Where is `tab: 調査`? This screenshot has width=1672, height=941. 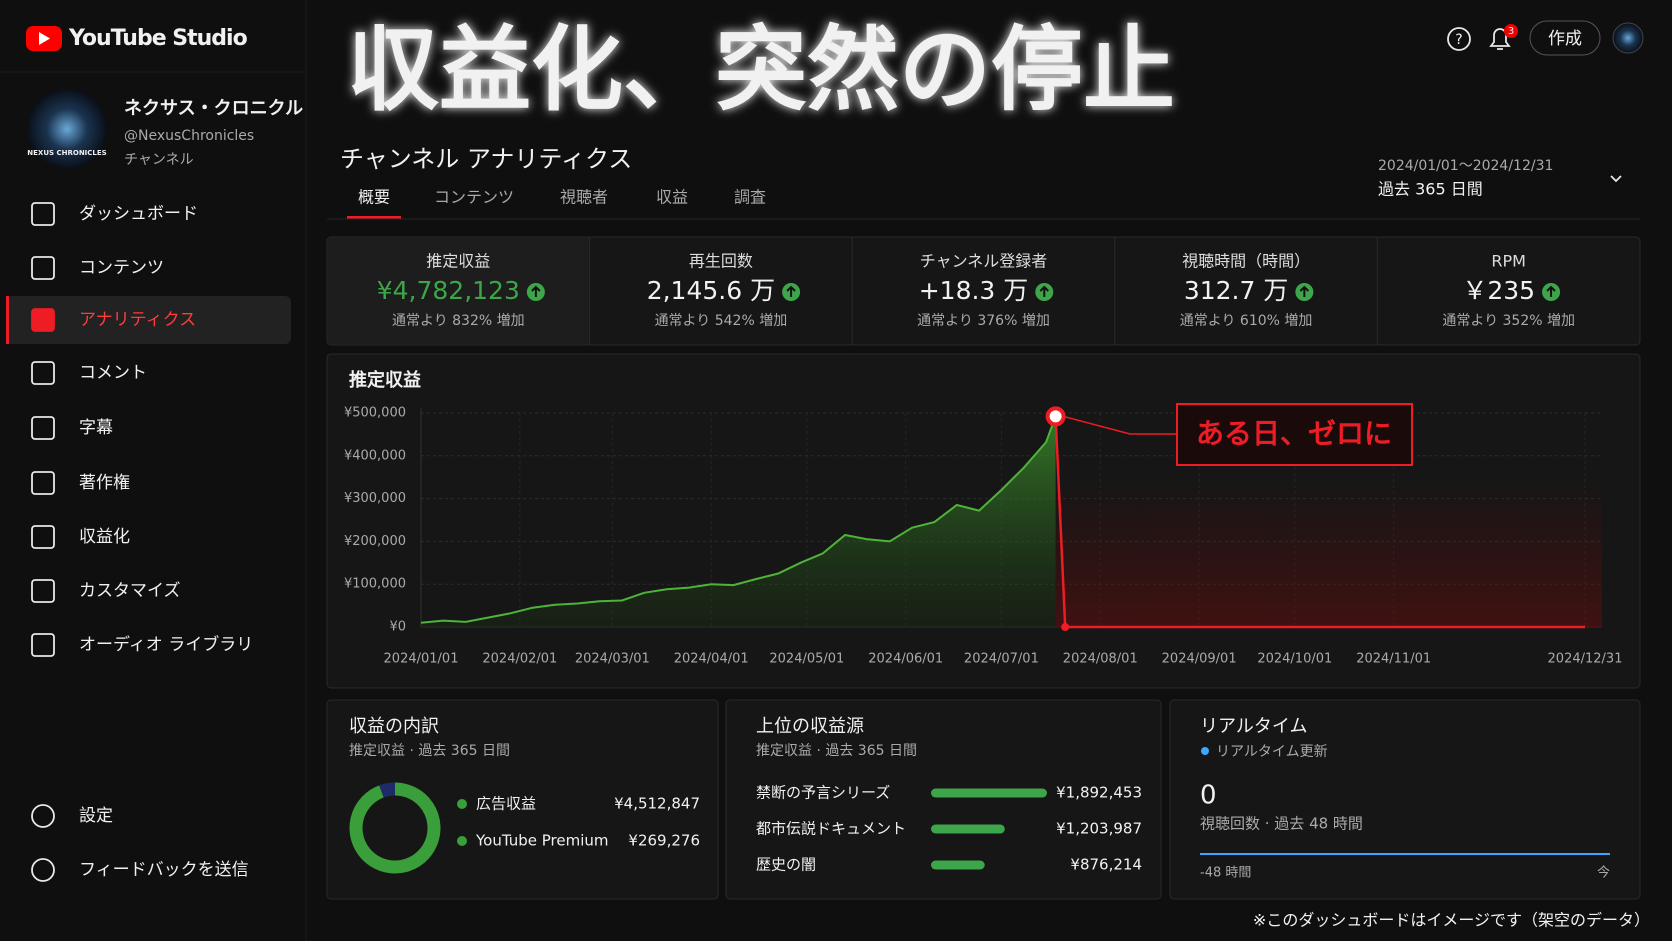 tab: 調査 is located at coordinates (750, 197).